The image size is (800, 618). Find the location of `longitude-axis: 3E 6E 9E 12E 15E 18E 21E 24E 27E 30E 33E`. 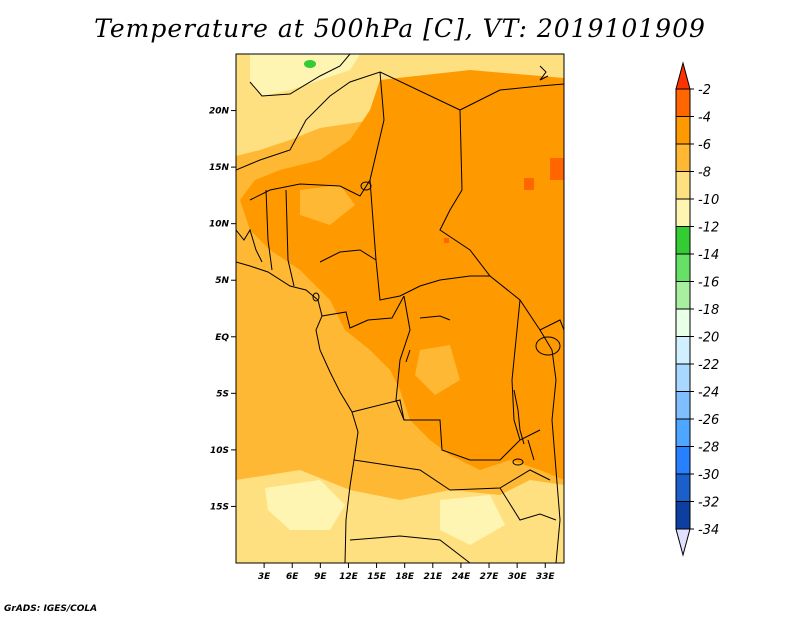

longitude-axis: 3E 6E 9E 12E 15E 18E 21E 24E 27E 30E 33E is located at coordinates (407, 572).